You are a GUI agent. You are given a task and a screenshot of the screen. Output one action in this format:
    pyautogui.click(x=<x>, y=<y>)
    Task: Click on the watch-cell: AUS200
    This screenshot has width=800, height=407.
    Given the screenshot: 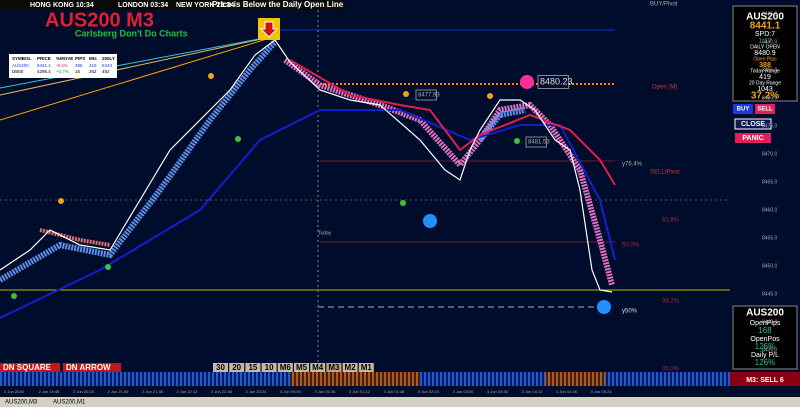 What is the action you would take?
    pyautogui.click(x=20, y=65)
    